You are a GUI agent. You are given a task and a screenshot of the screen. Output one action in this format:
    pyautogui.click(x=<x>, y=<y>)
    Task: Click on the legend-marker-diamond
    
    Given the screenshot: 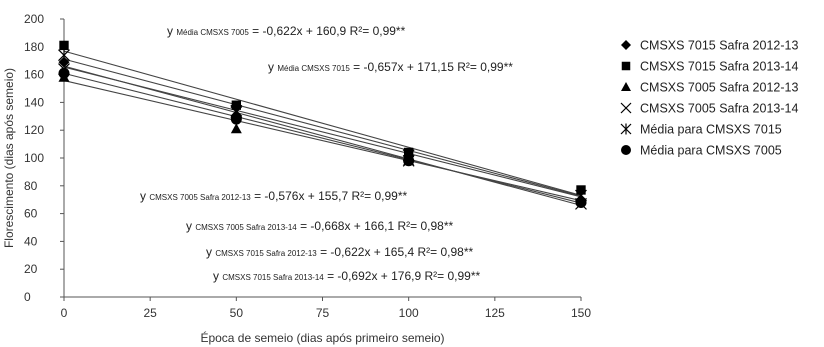 What is the action you would take?
    pyautogui.click(x=626, y=45)
    